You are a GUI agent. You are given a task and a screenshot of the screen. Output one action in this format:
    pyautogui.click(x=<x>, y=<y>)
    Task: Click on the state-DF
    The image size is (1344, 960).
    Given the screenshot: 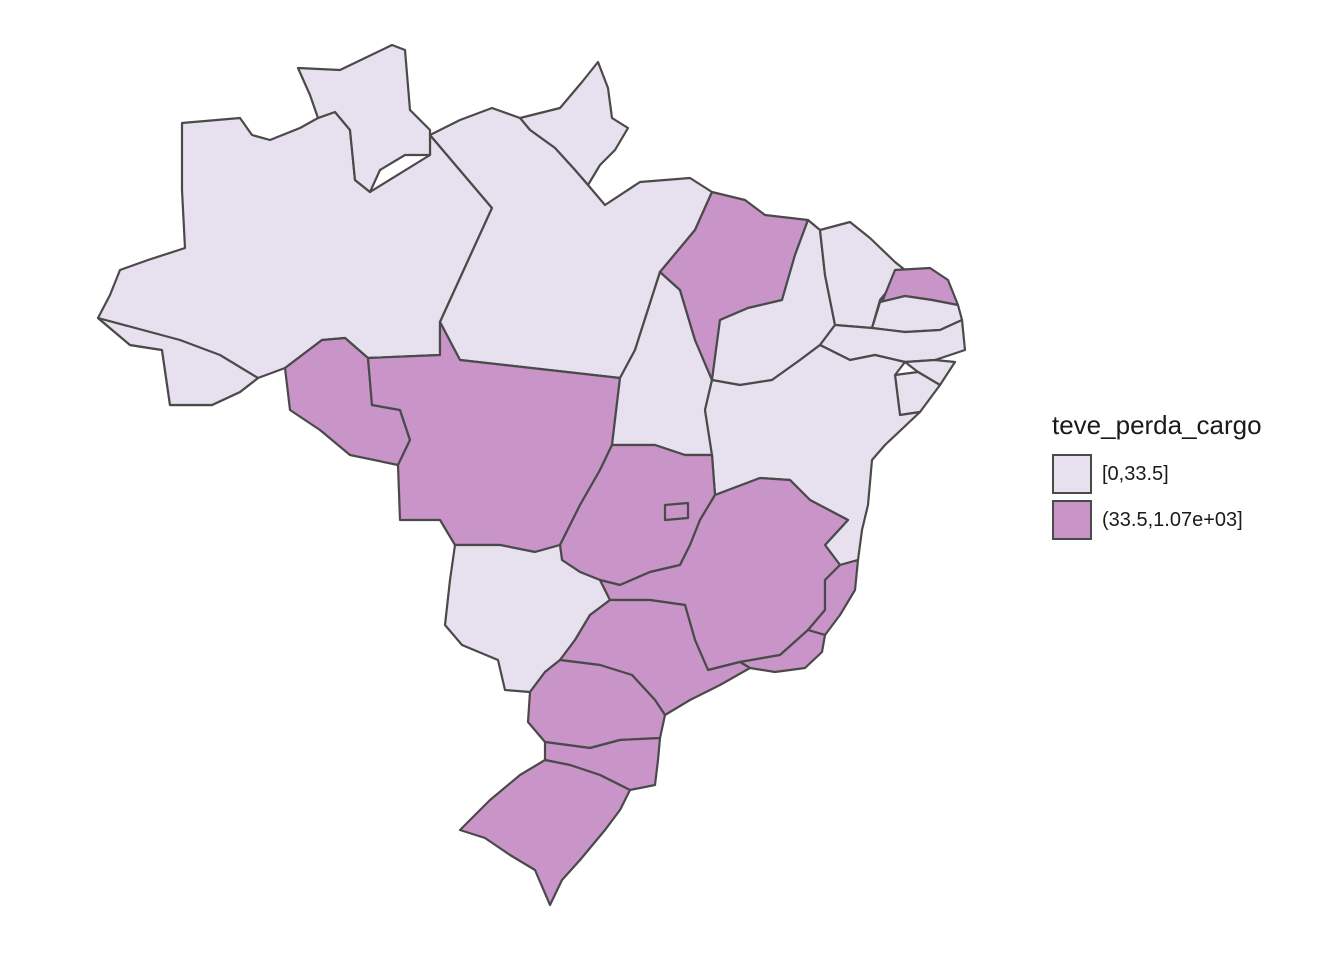 What is the action you would take?
    pyautogui.click(x=676, y=511)
    